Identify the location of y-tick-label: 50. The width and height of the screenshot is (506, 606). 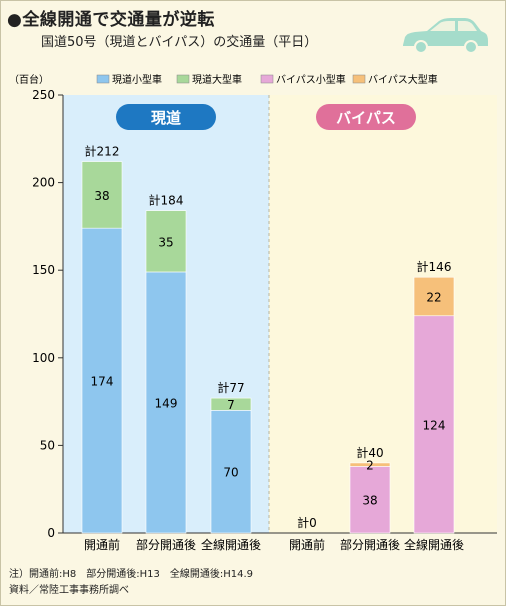
(47, 445).